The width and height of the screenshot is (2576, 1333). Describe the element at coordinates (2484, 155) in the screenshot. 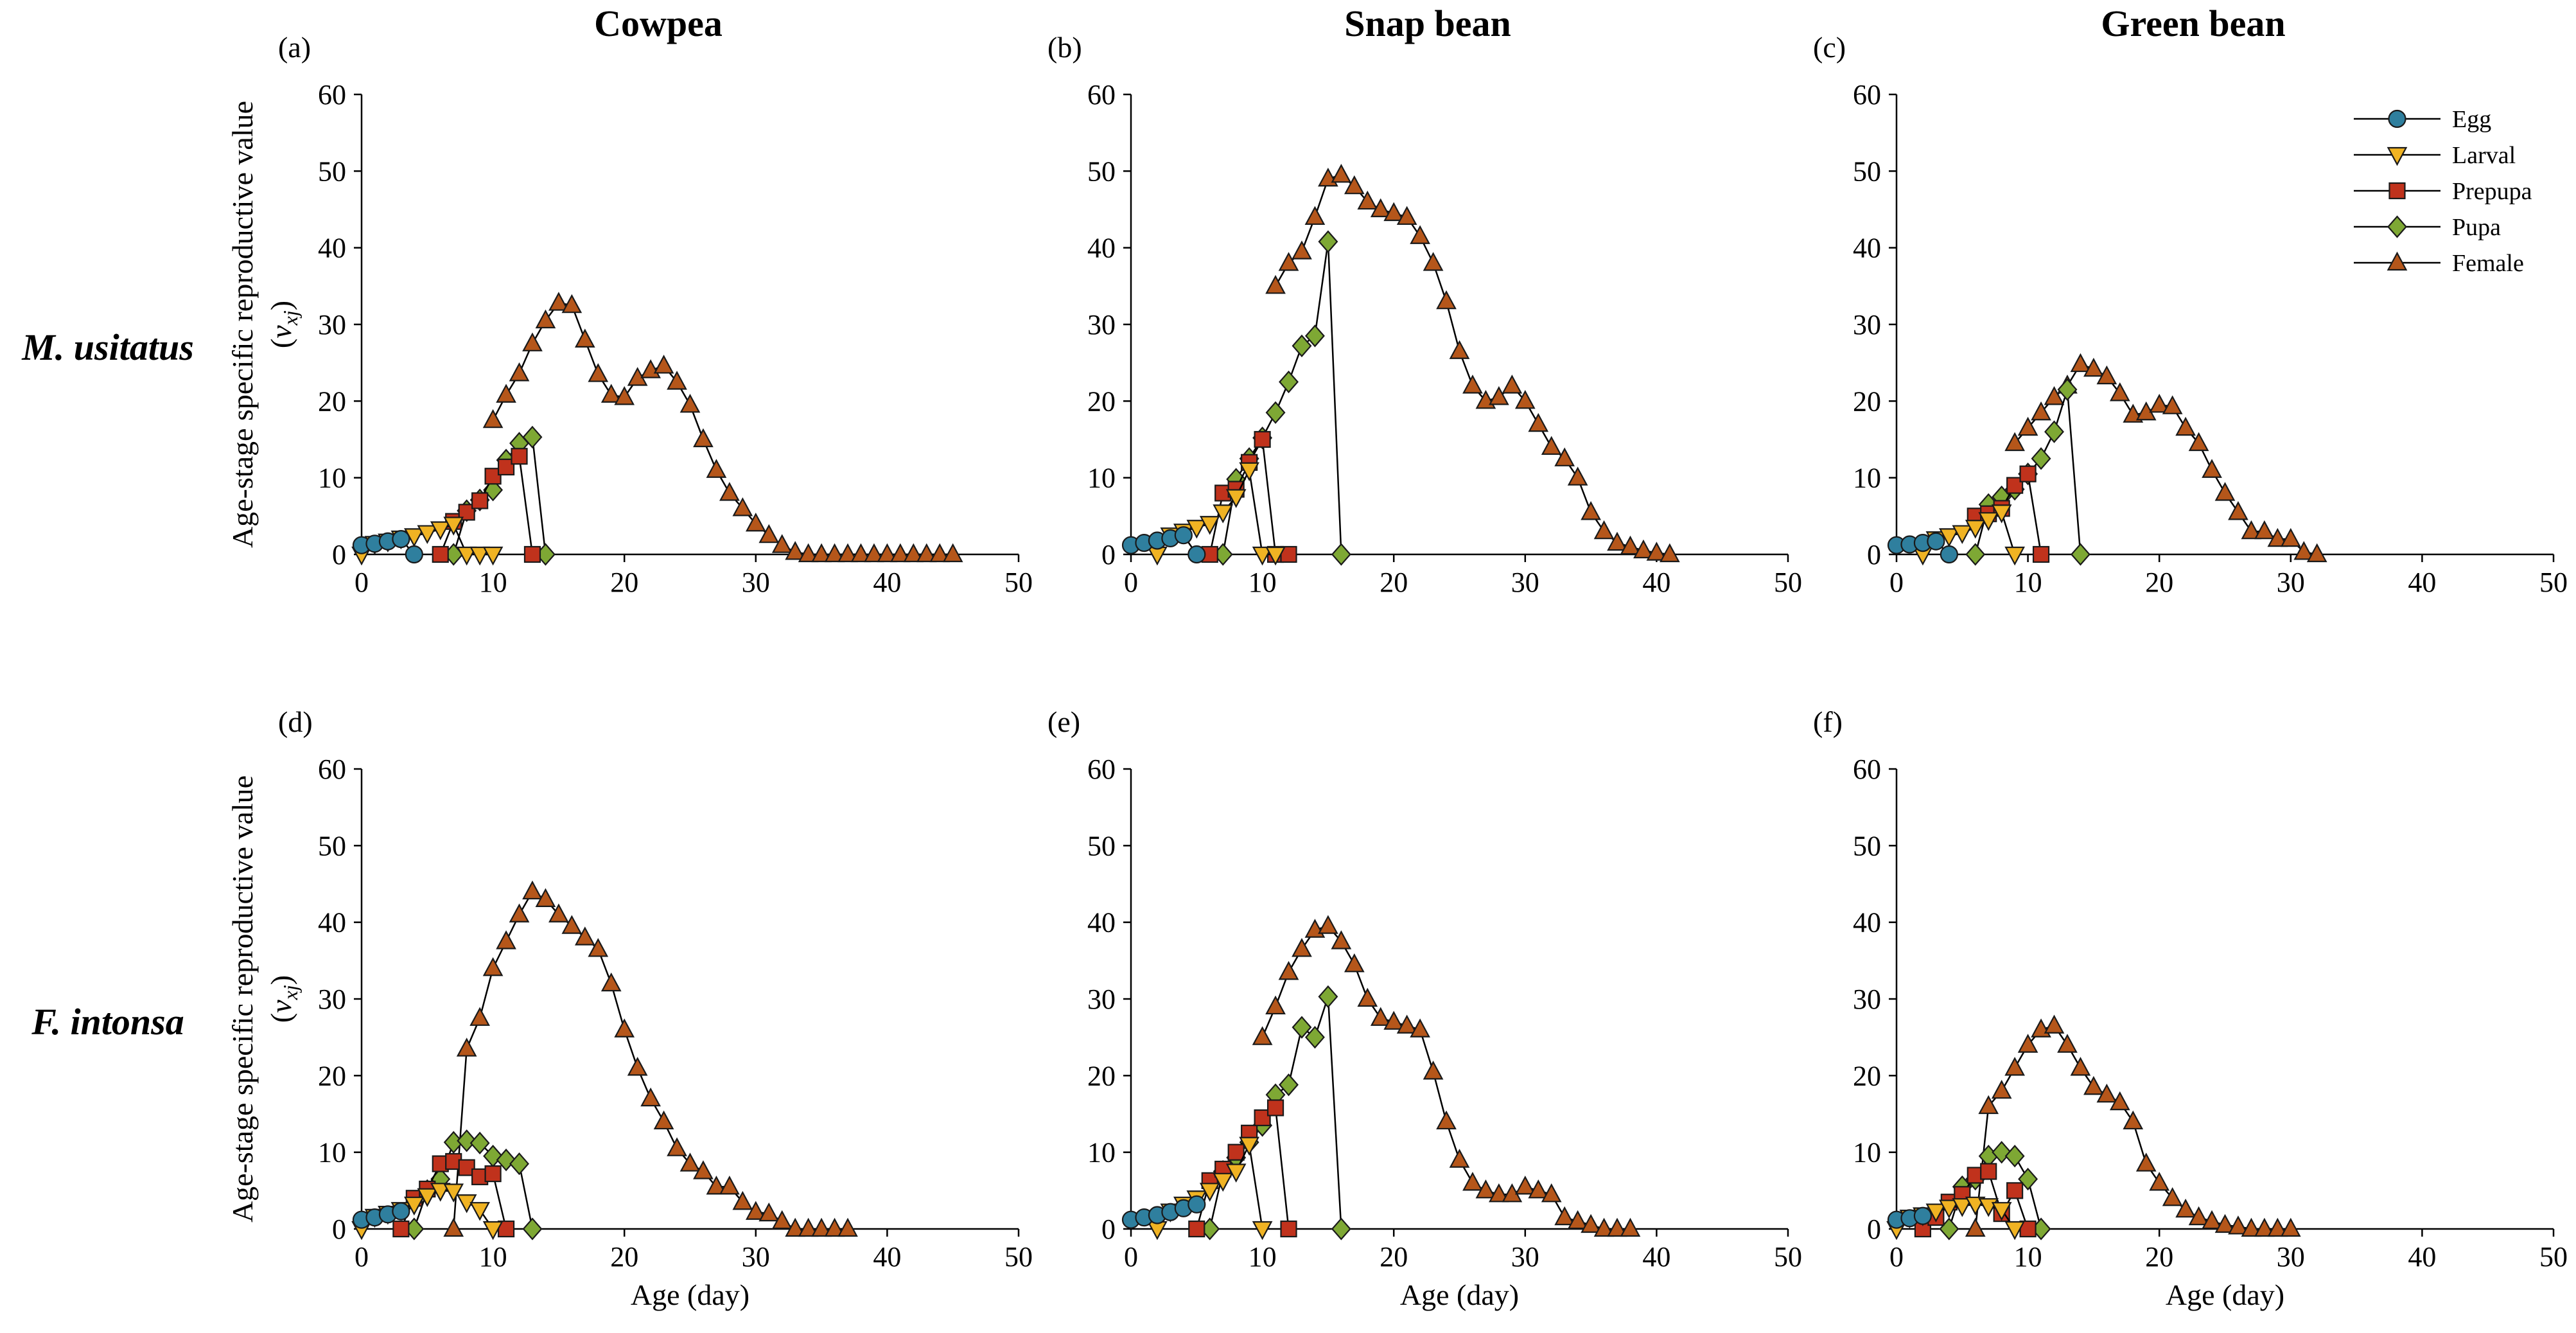

I see `legend-label-larval: Larval` at that location.